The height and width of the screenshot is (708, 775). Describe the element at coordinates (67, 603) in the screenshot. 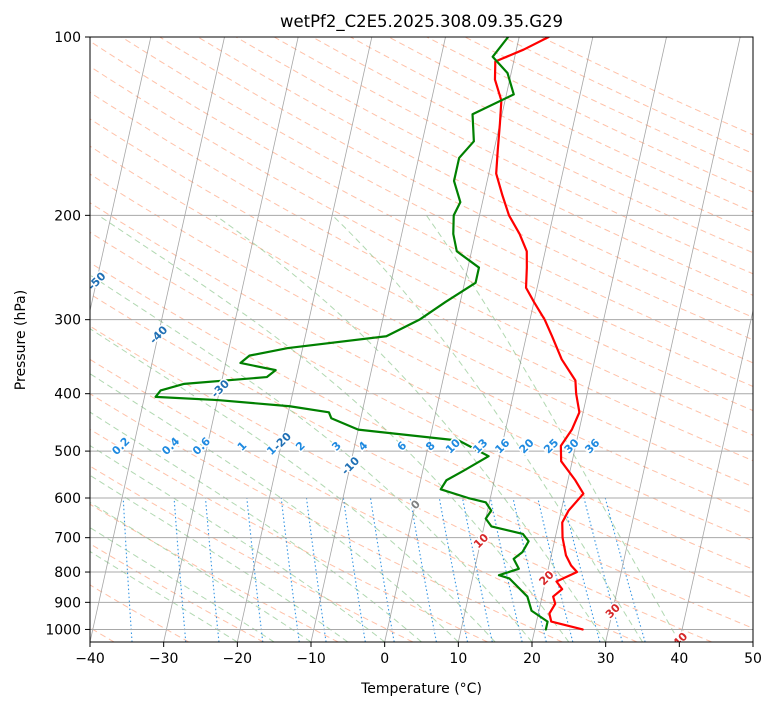

I see `y-tick-label: 900` at that location.